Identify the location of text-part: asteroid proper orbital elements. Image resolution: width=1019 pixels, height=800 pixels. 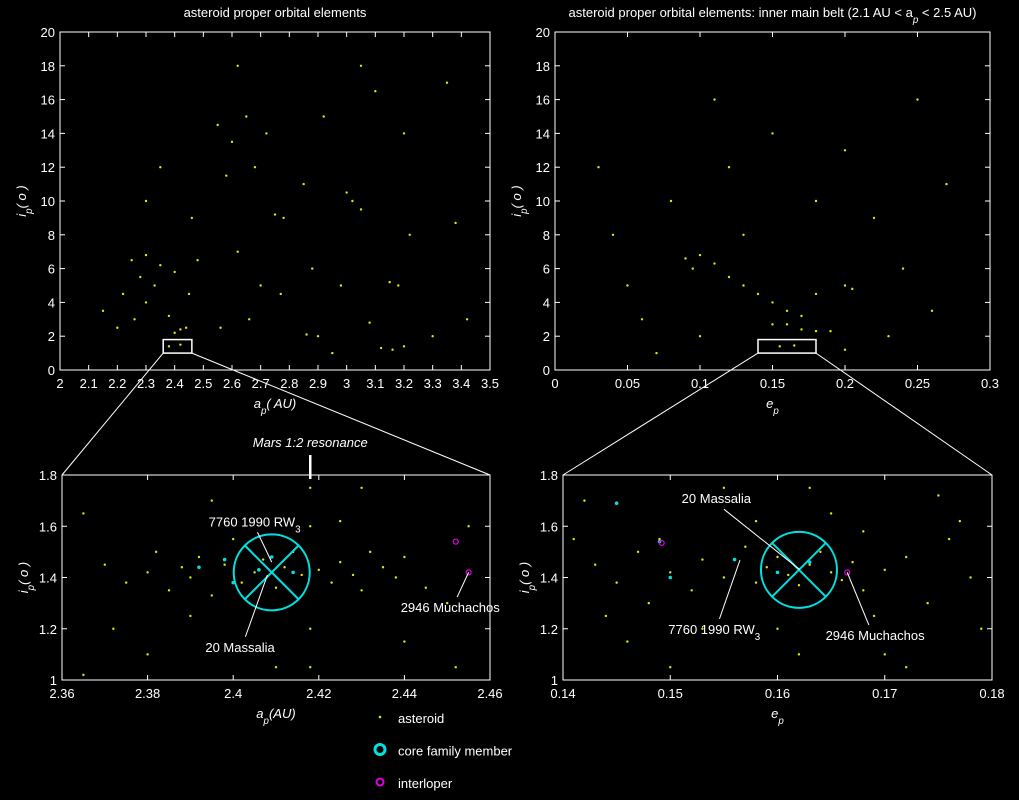
(275, 12).